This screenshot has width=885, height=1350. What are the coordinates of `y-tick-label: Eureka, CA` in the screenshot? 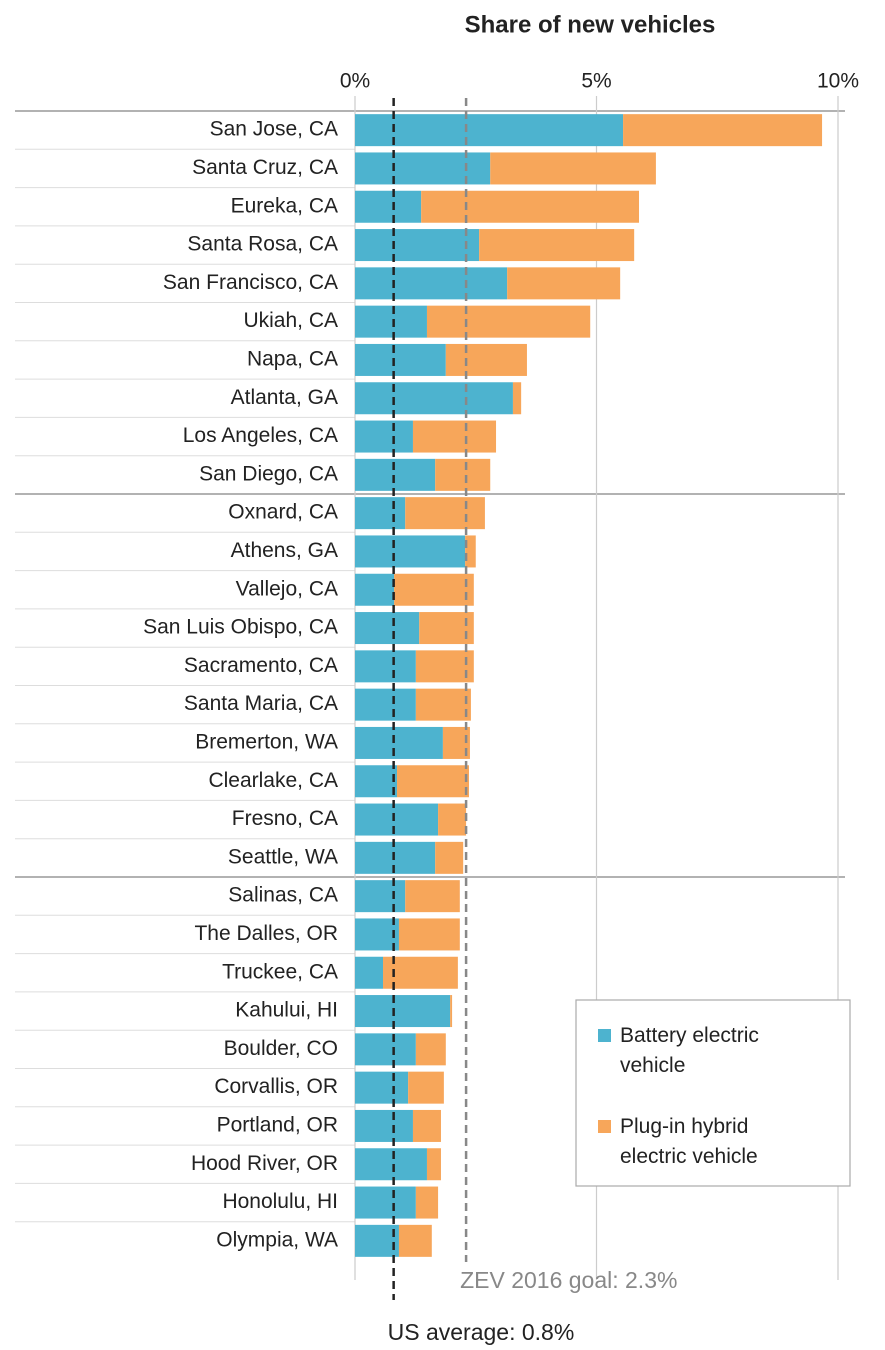 It's located at (284, 205).